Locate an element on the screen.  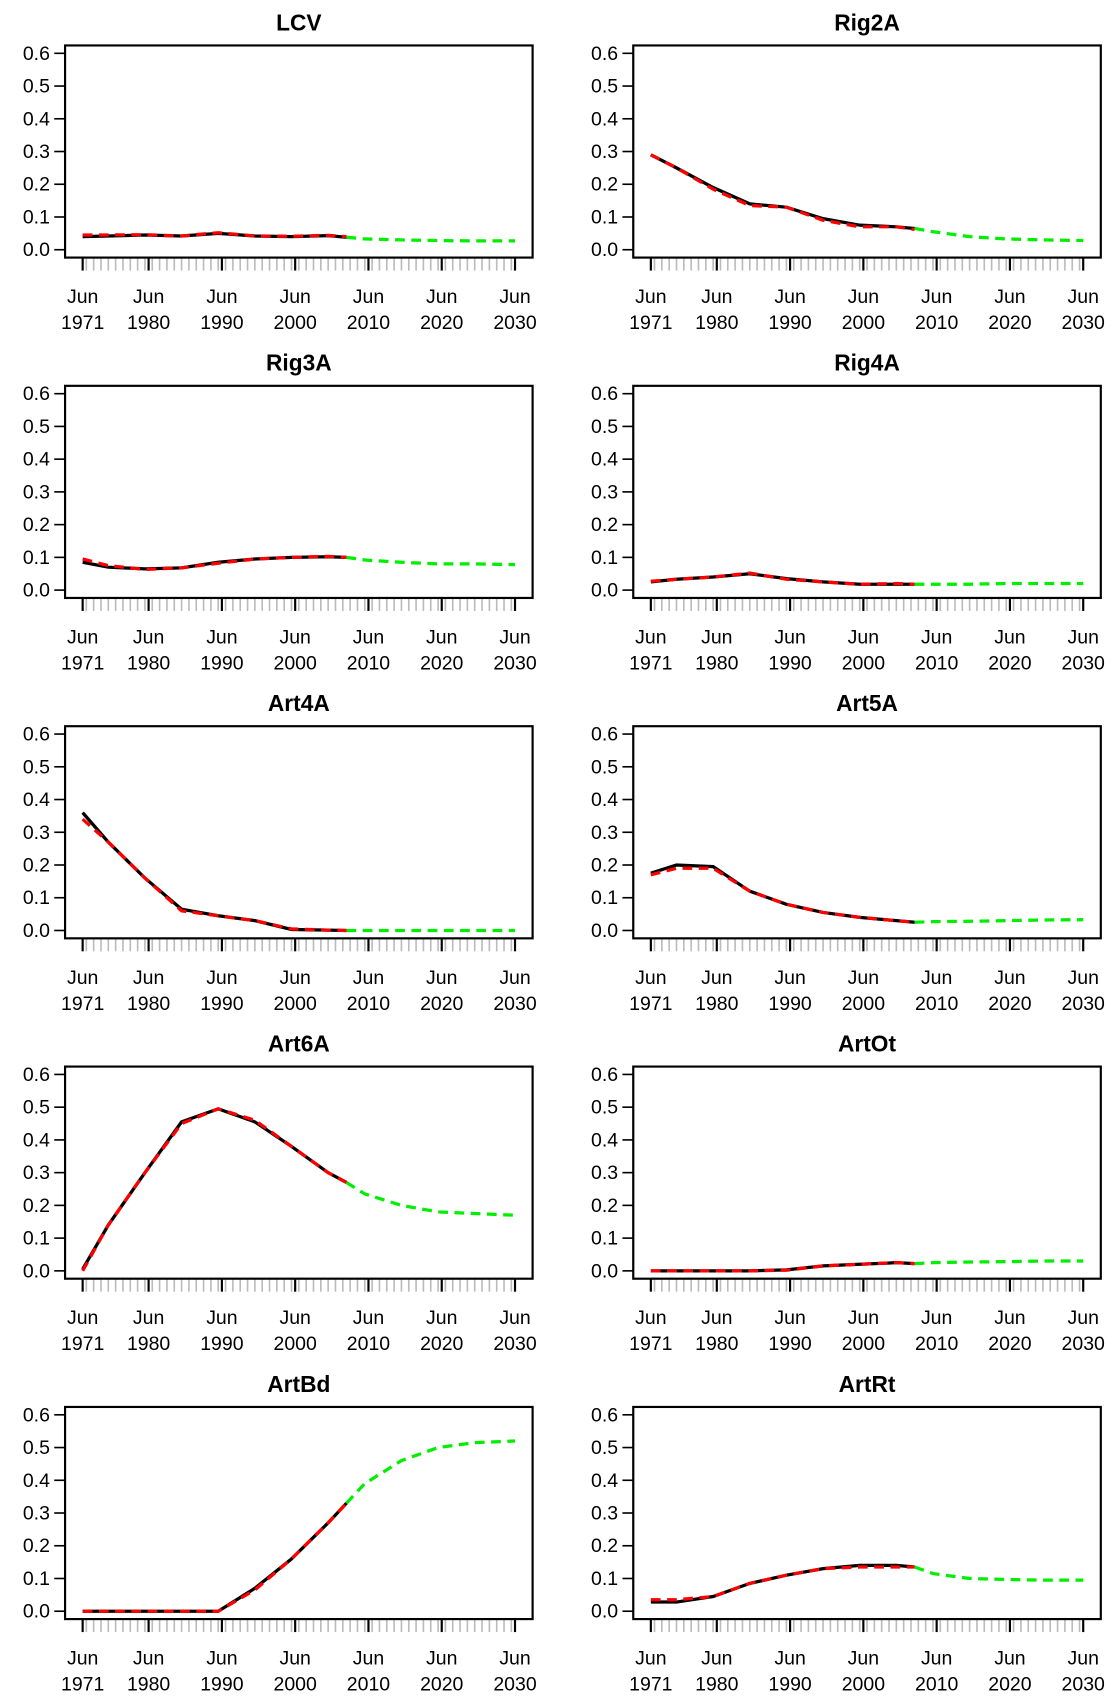
y-tick-label: 0.6 is located at coordinates (36, 1415).